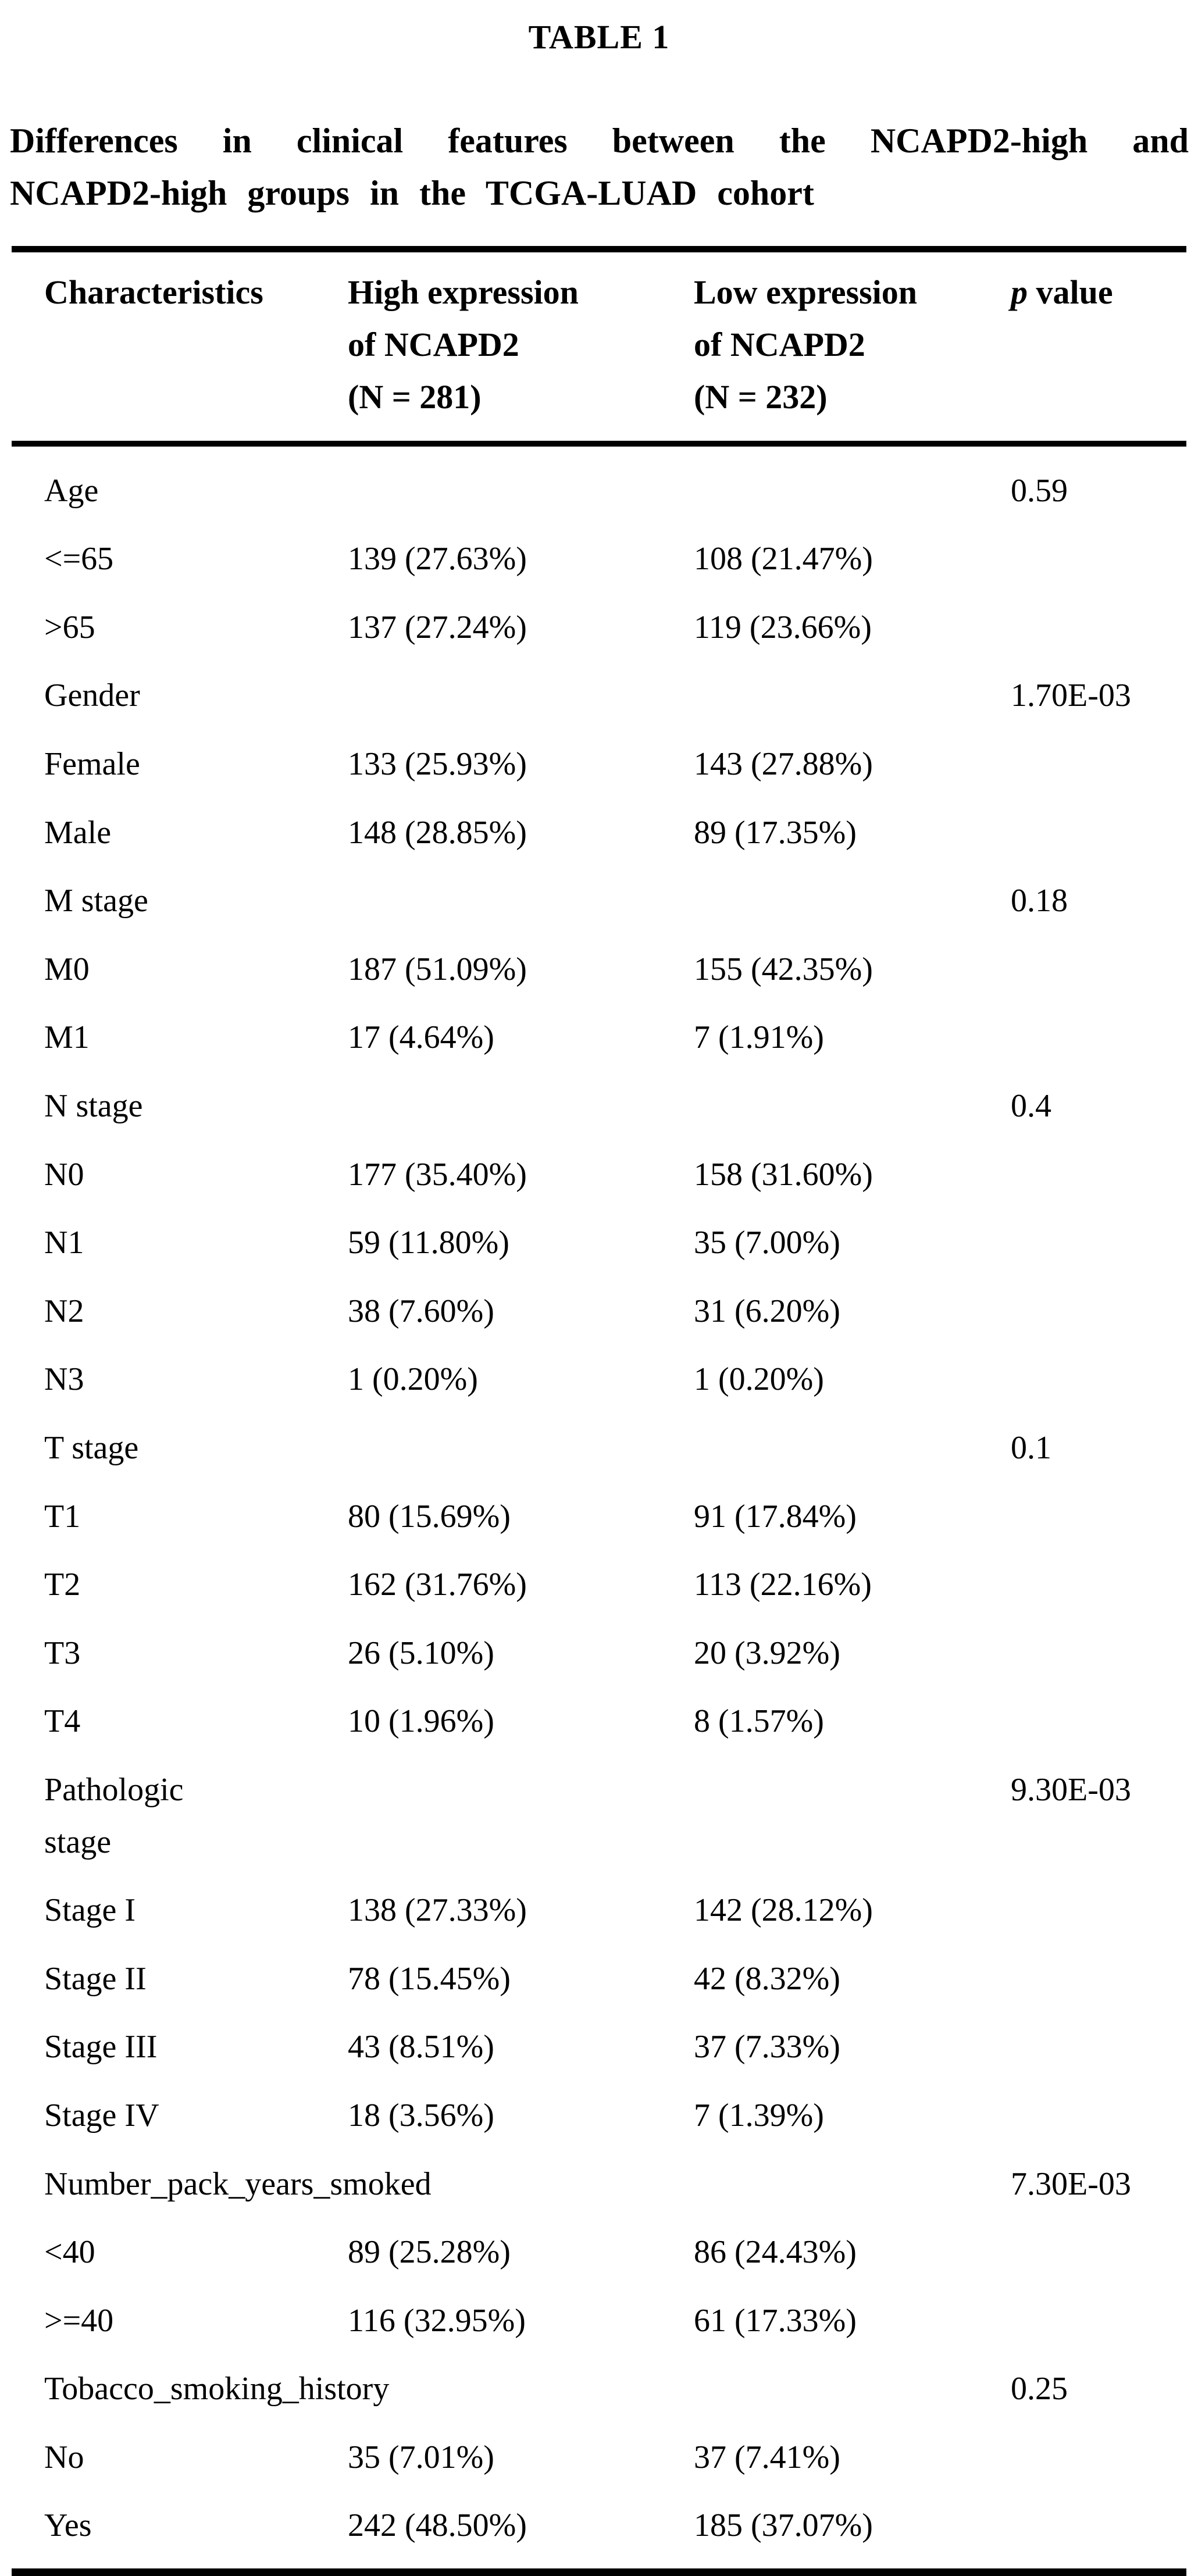 This screenshot has height=2576, width=1198. What do you see at coordinates (63, 1722) in the screenshot?
I see `row-label: T4` at bounding box center [63, 1722].